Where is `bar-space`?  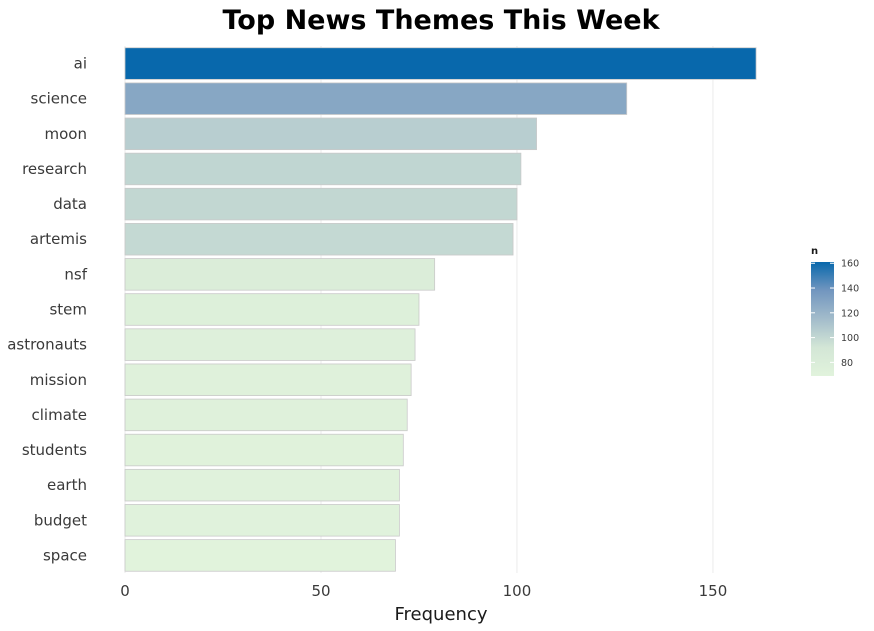 bar-space is located at coordinates (260, 555).